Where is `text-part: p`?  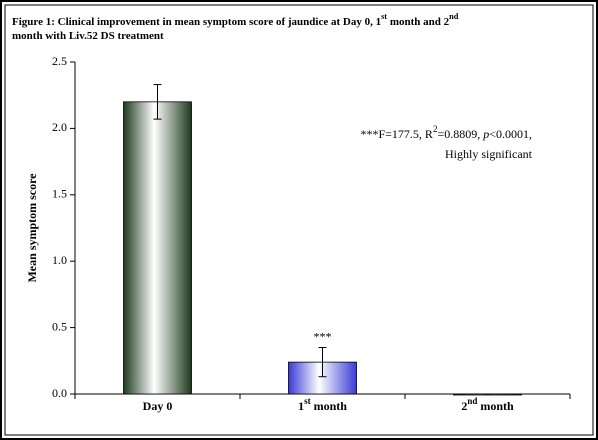 text-part: p is located at coordinates (485, 134).